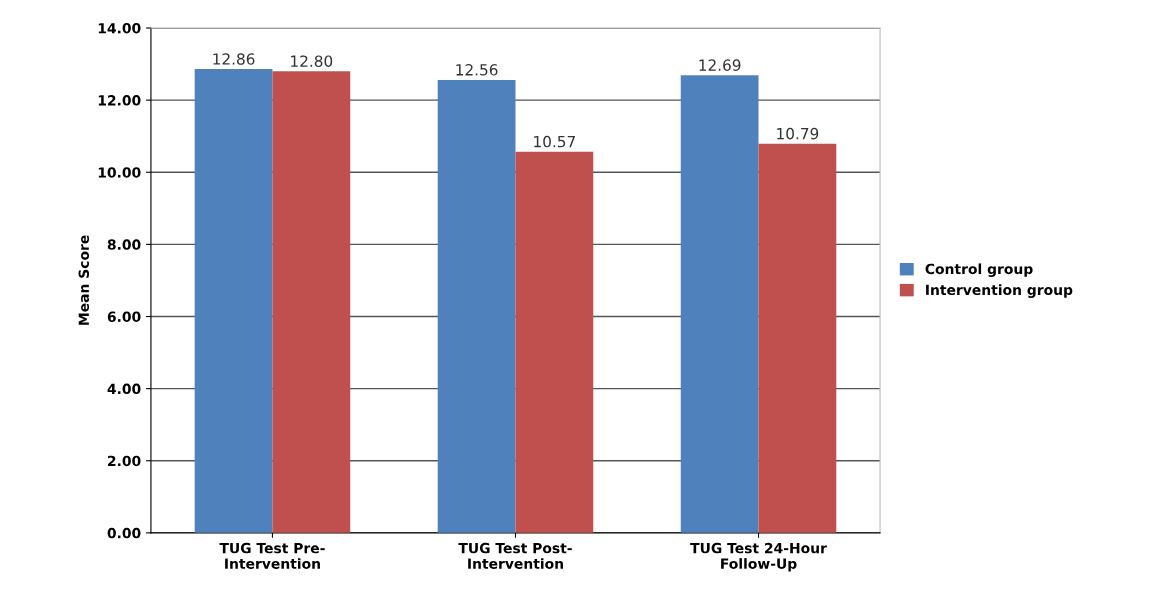 The image size is (1161, 609). Describe the element at coordinates (720, 65) in the screenshot. I see `data-label: 12.69` at that location.